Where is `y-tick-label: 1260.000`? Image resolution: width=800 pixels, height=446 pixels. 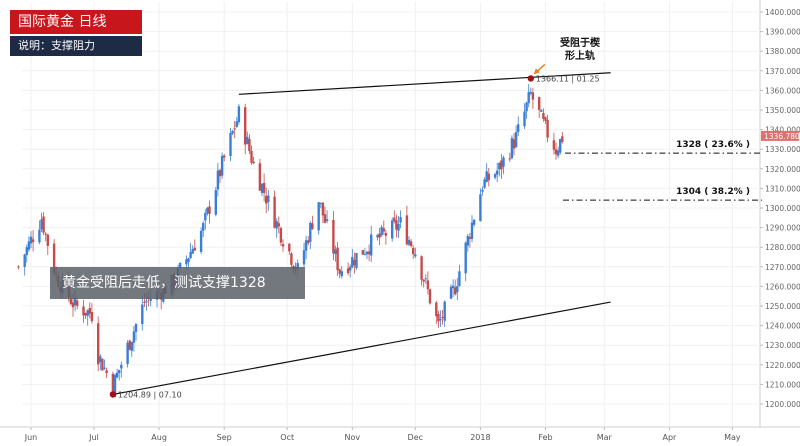 y-tick-label: 1260.000 is located at coordinates (782, 286).